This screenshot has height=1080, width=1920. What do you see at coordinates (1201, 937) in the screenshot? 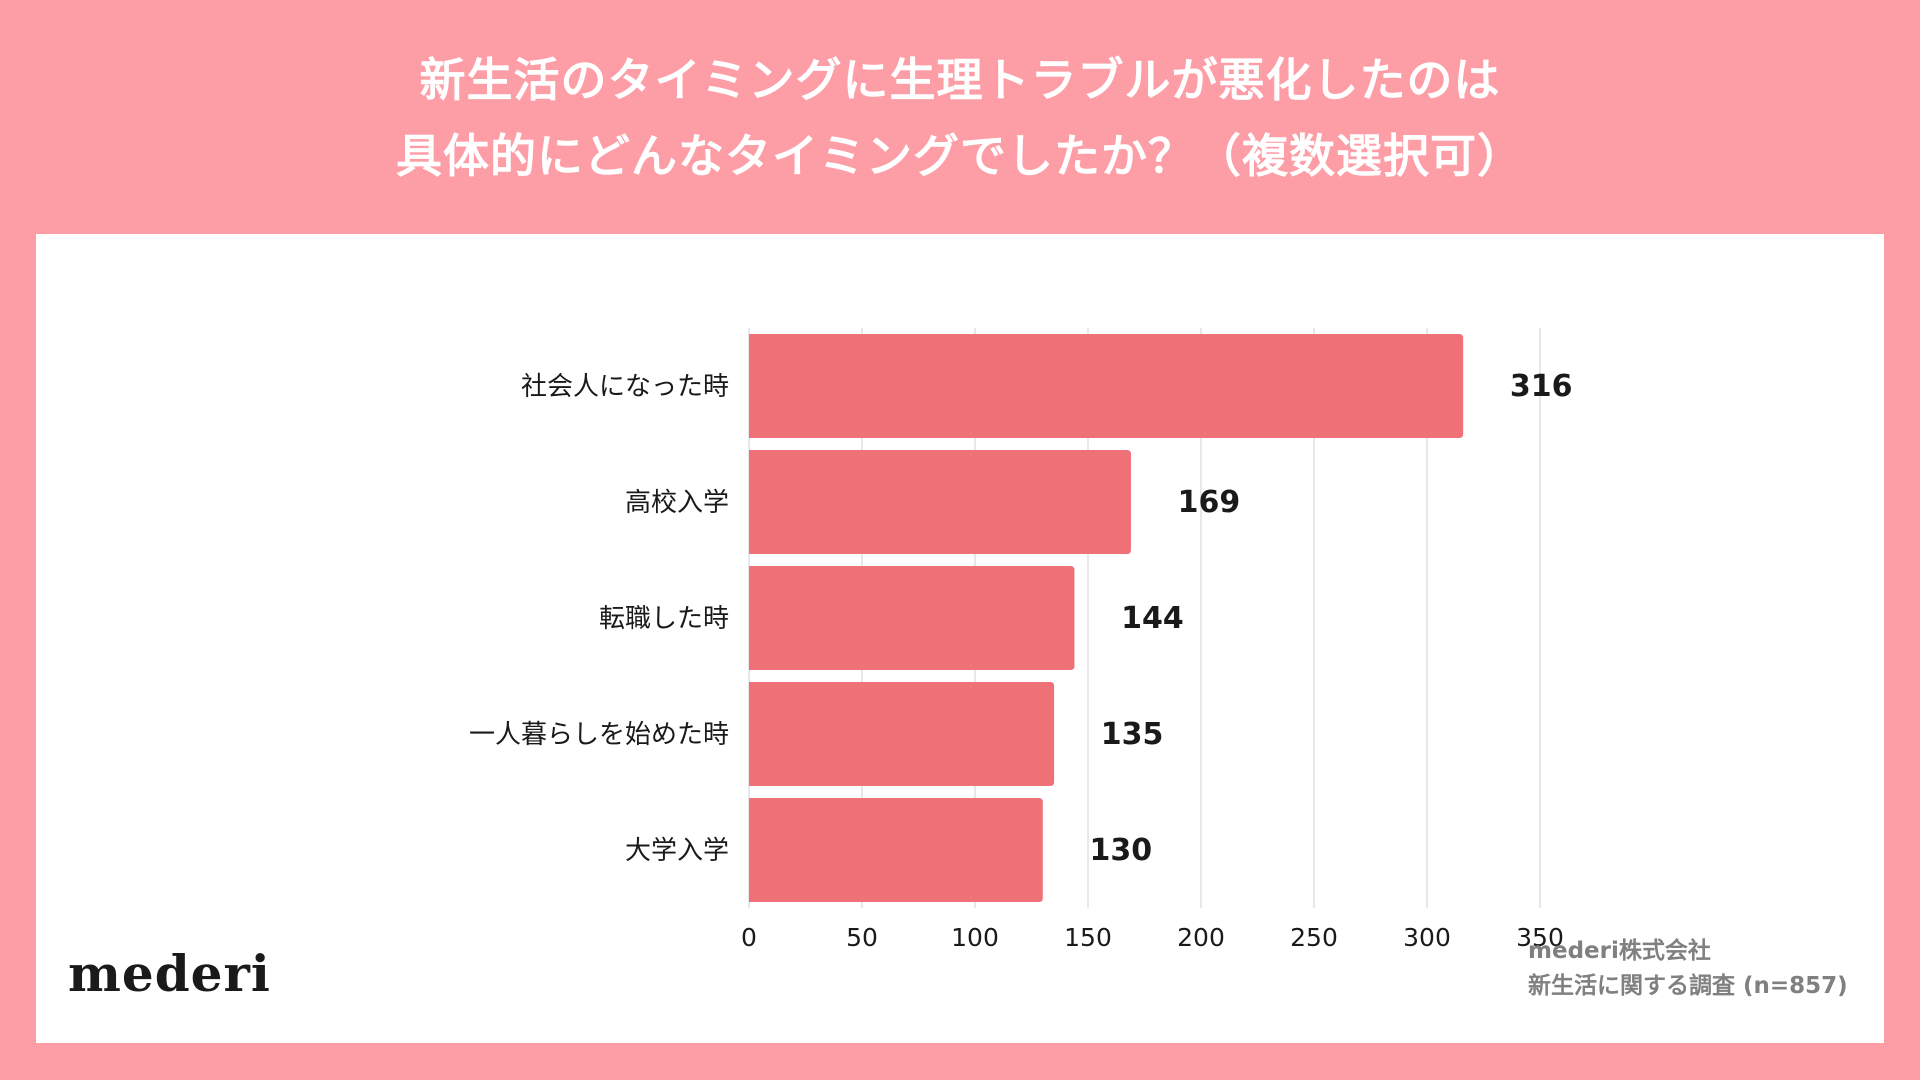
I see `x-tick-label-200: 200` at bounding box center [1201, 937].